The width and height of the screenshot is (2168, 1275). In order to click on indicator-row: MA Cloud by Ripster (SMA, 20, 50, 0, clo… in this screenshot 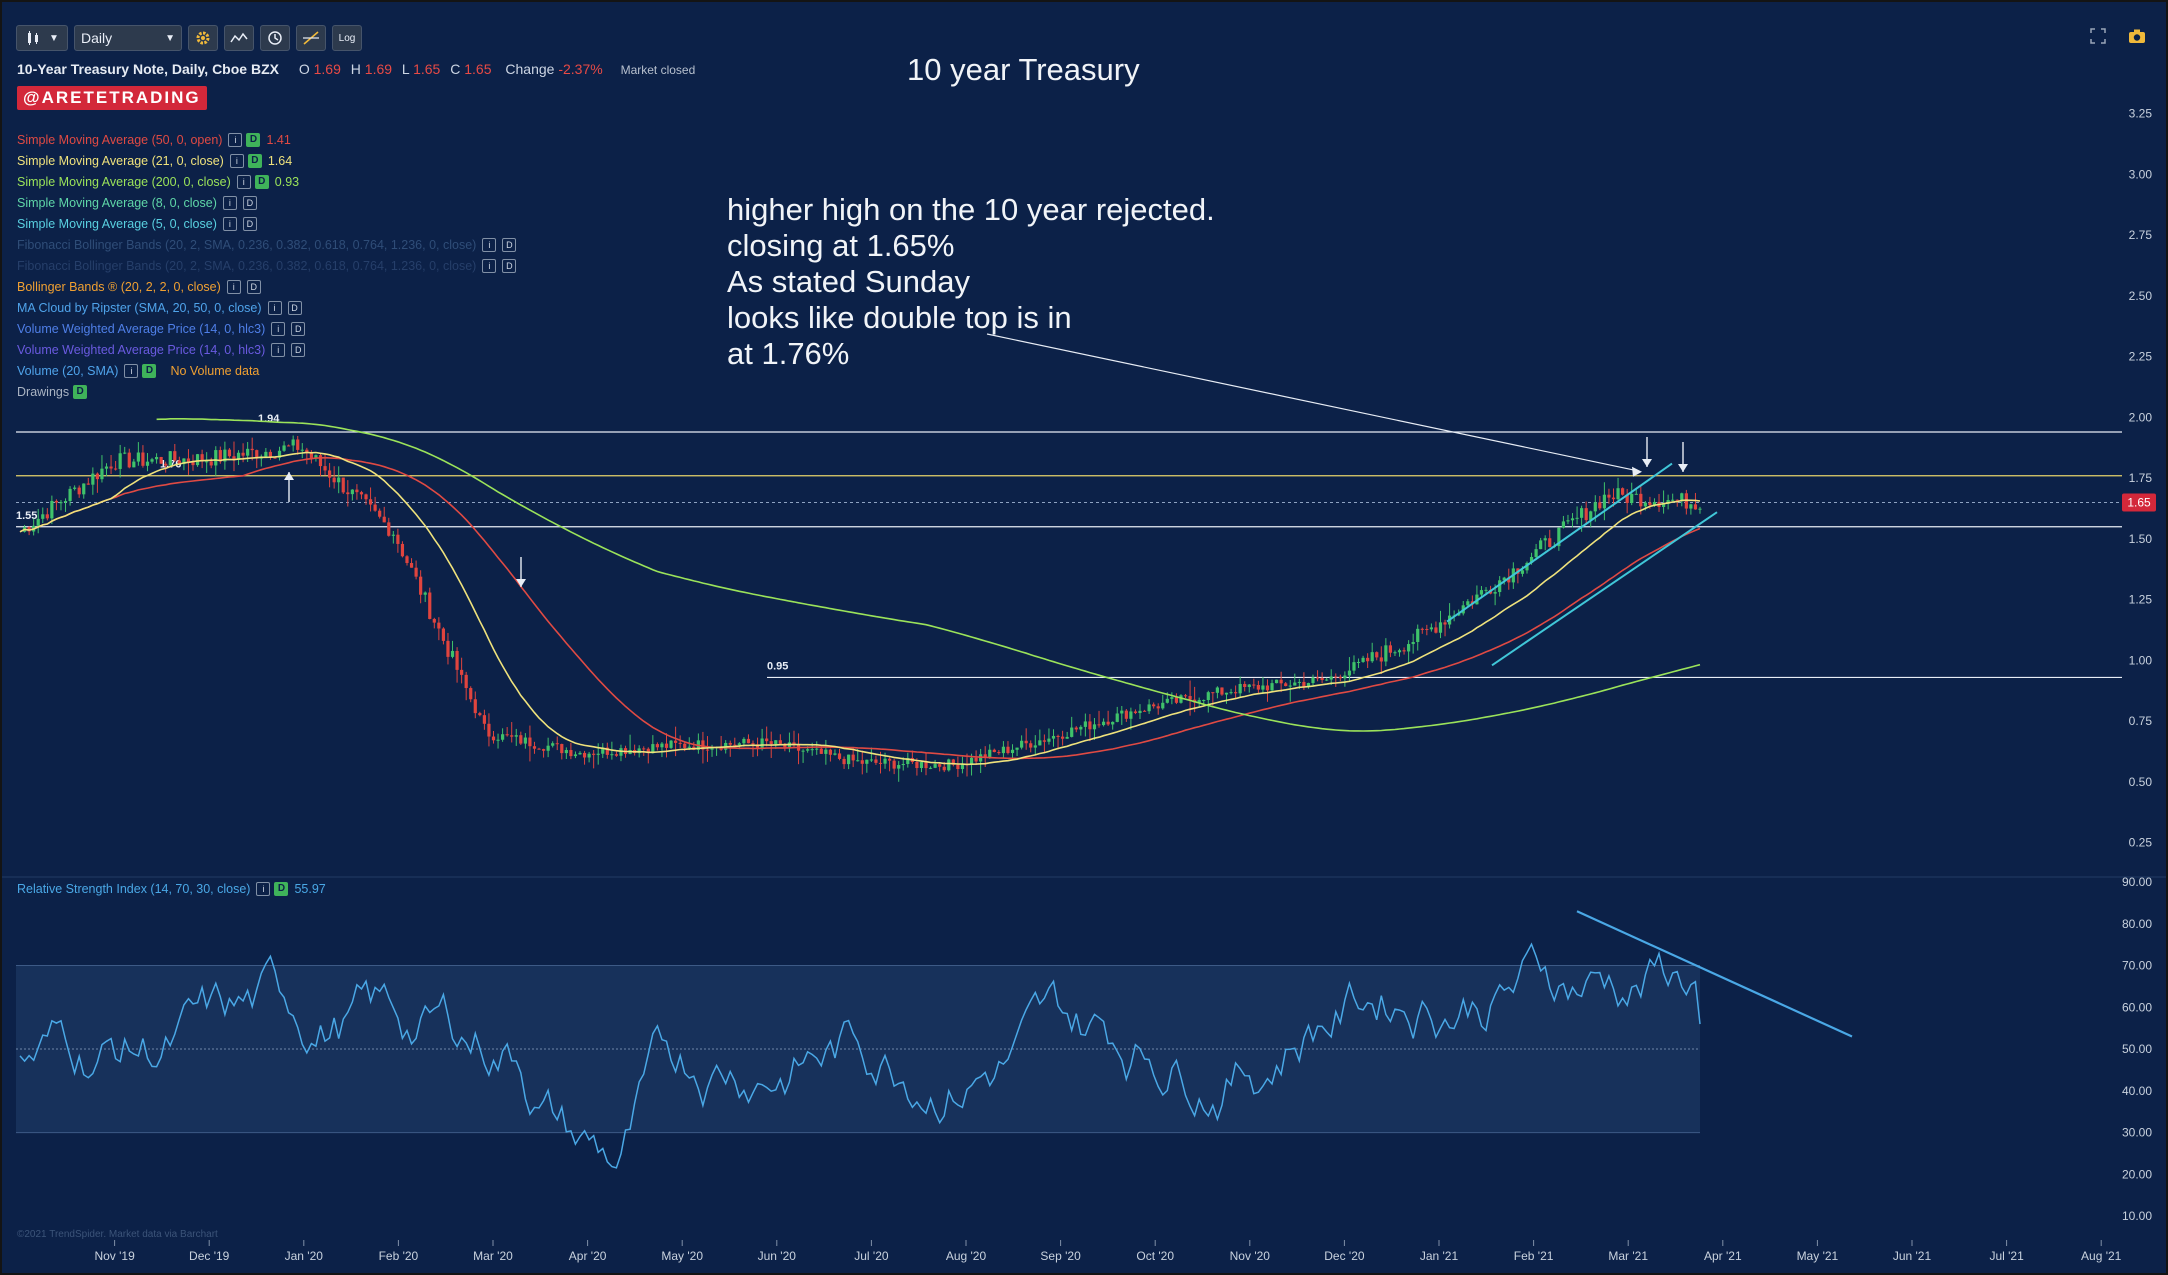, I will do `click(266, 307)`.